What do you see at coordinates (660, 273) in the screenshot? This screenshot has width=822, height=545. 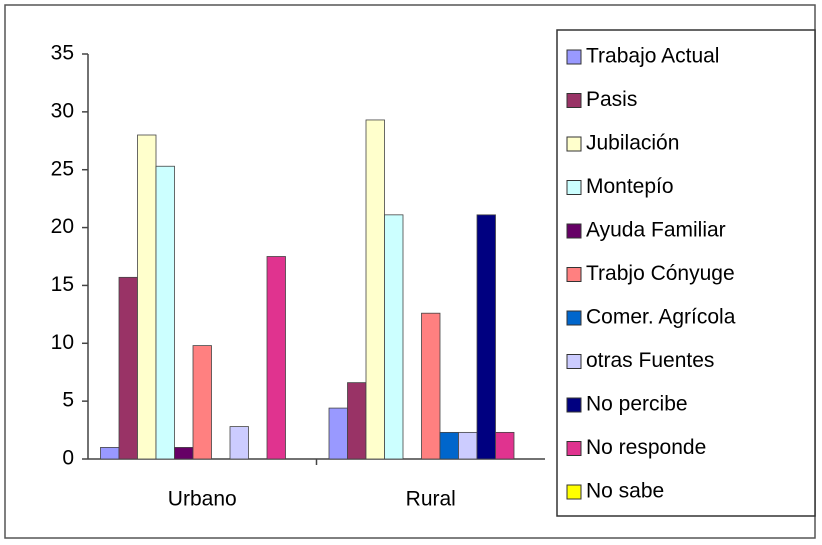 I see `legend-label: Trabjo Cónyuge` at bounding box center [660, 273].